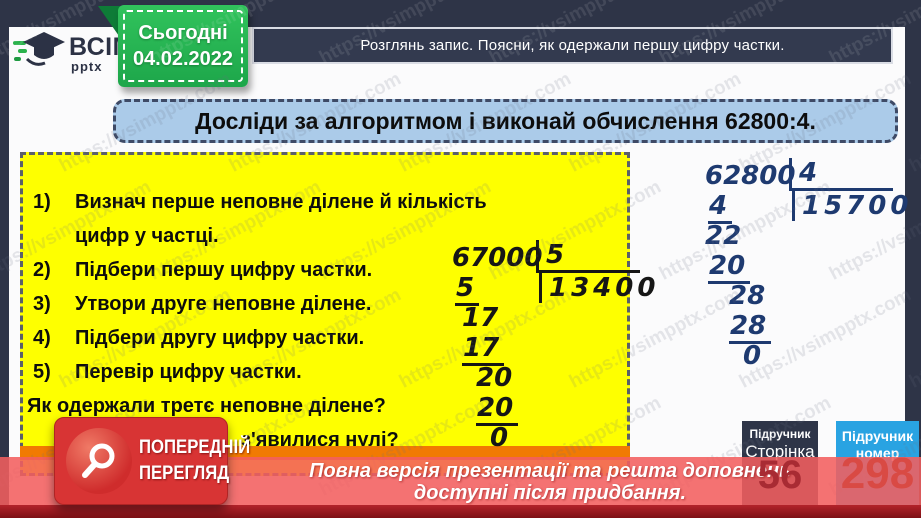  What do you see at coordinates (806, 264) in the screenshot?
I see `division-example-62800-4: 62800 4 4 15700 22 20 28 28 0` at bounding box center [806, 264].